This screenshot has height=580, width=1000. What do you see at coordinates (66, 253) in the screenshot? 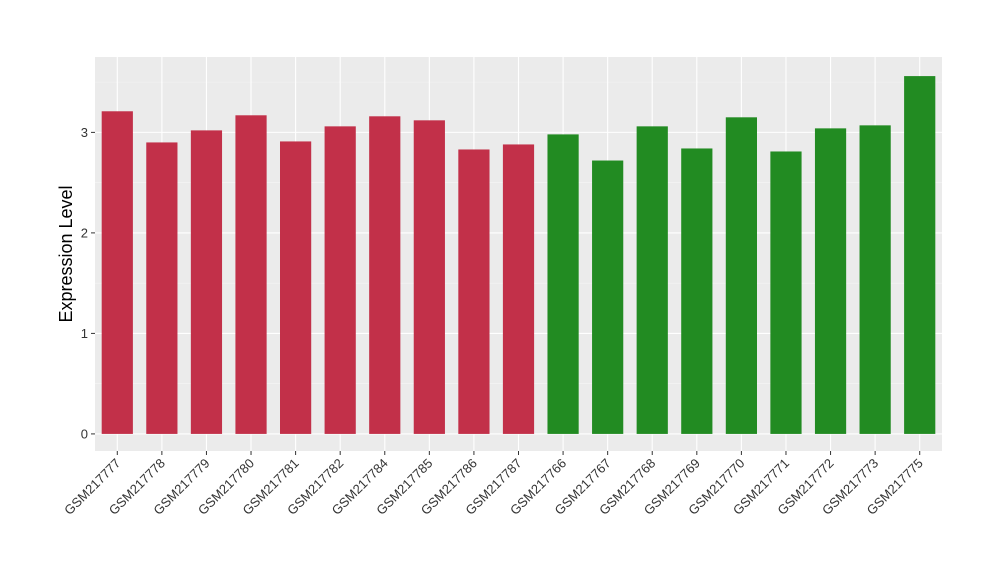
I see `y-axis-title: Expression Level` at bounding box center [66, 253].